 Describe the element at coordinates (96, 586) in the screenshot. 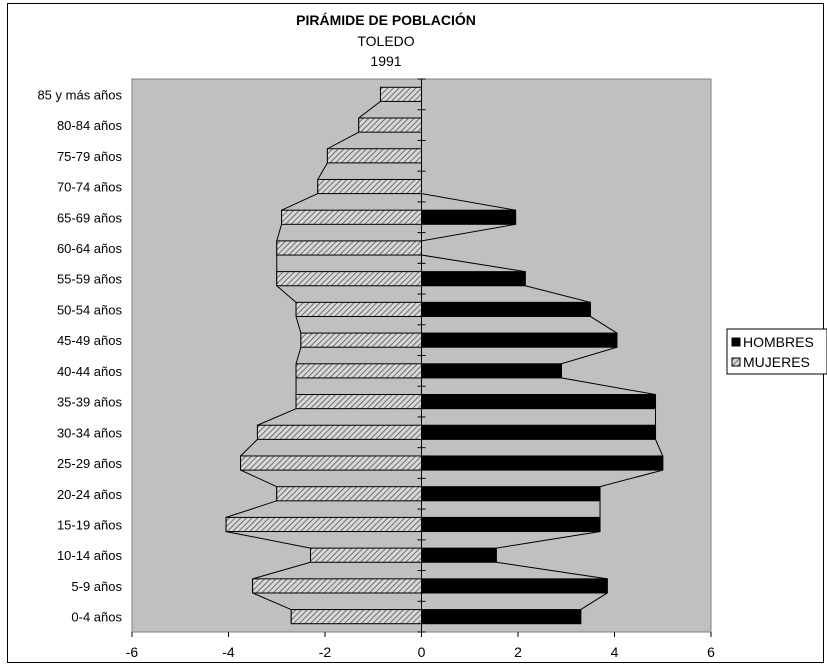

I see `category-label: 5-9 años` at that location.